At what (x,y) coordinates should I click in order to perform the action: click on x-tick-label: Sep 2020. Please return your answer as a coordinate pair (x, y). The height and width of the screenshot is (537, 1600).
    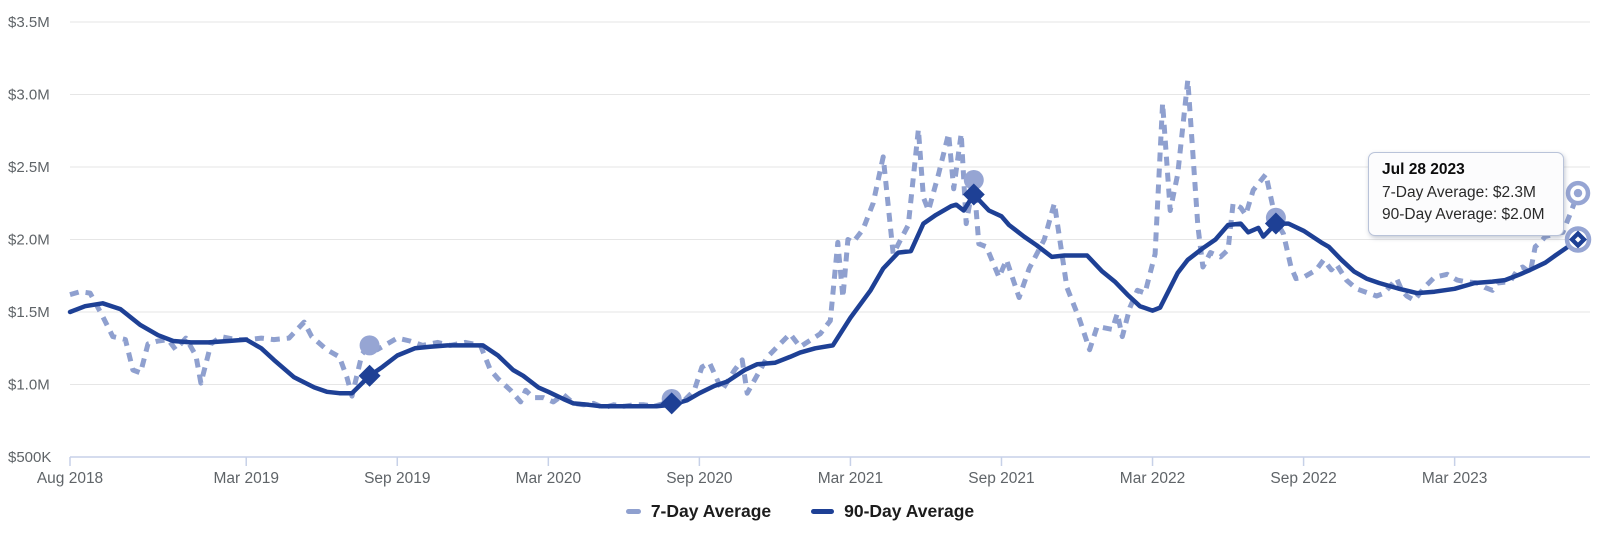
    Looking at the image, I should click on (699, 478).